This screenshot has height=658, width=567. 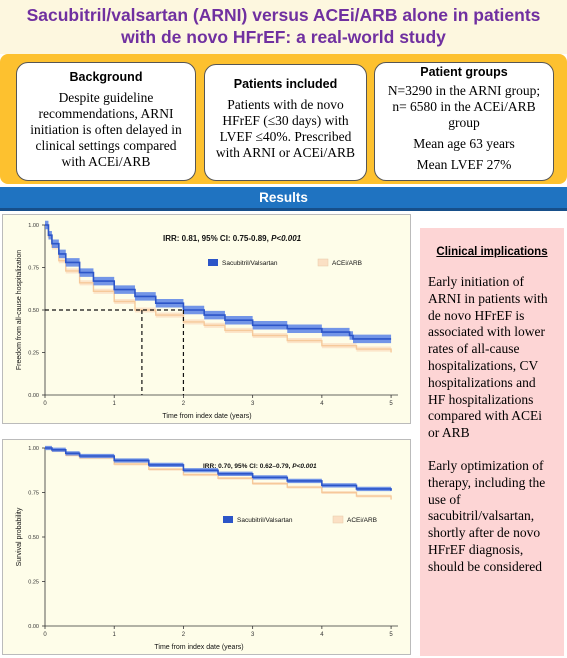 I want to click on patients-heading: Patients included, so click(x=285, y=84).